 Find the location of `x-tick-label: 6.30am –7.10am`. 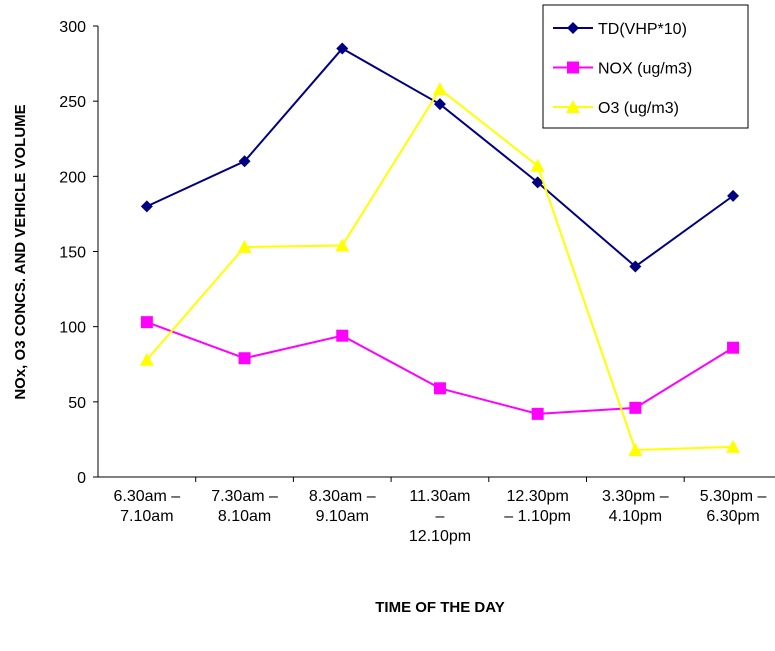

x-tick-label: 6.30am –7.10am is located at coordinates (146, 506).